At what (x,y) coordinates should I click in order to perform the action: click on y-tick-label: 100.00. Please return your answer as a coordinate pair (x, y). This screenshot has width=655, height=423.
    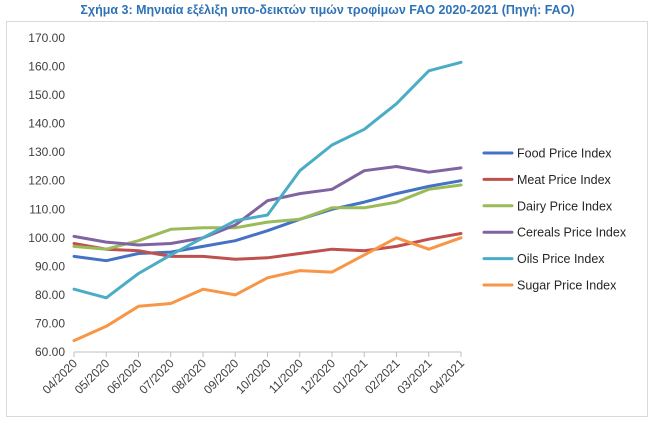
    Looking at the image, I should click on (46, 238).